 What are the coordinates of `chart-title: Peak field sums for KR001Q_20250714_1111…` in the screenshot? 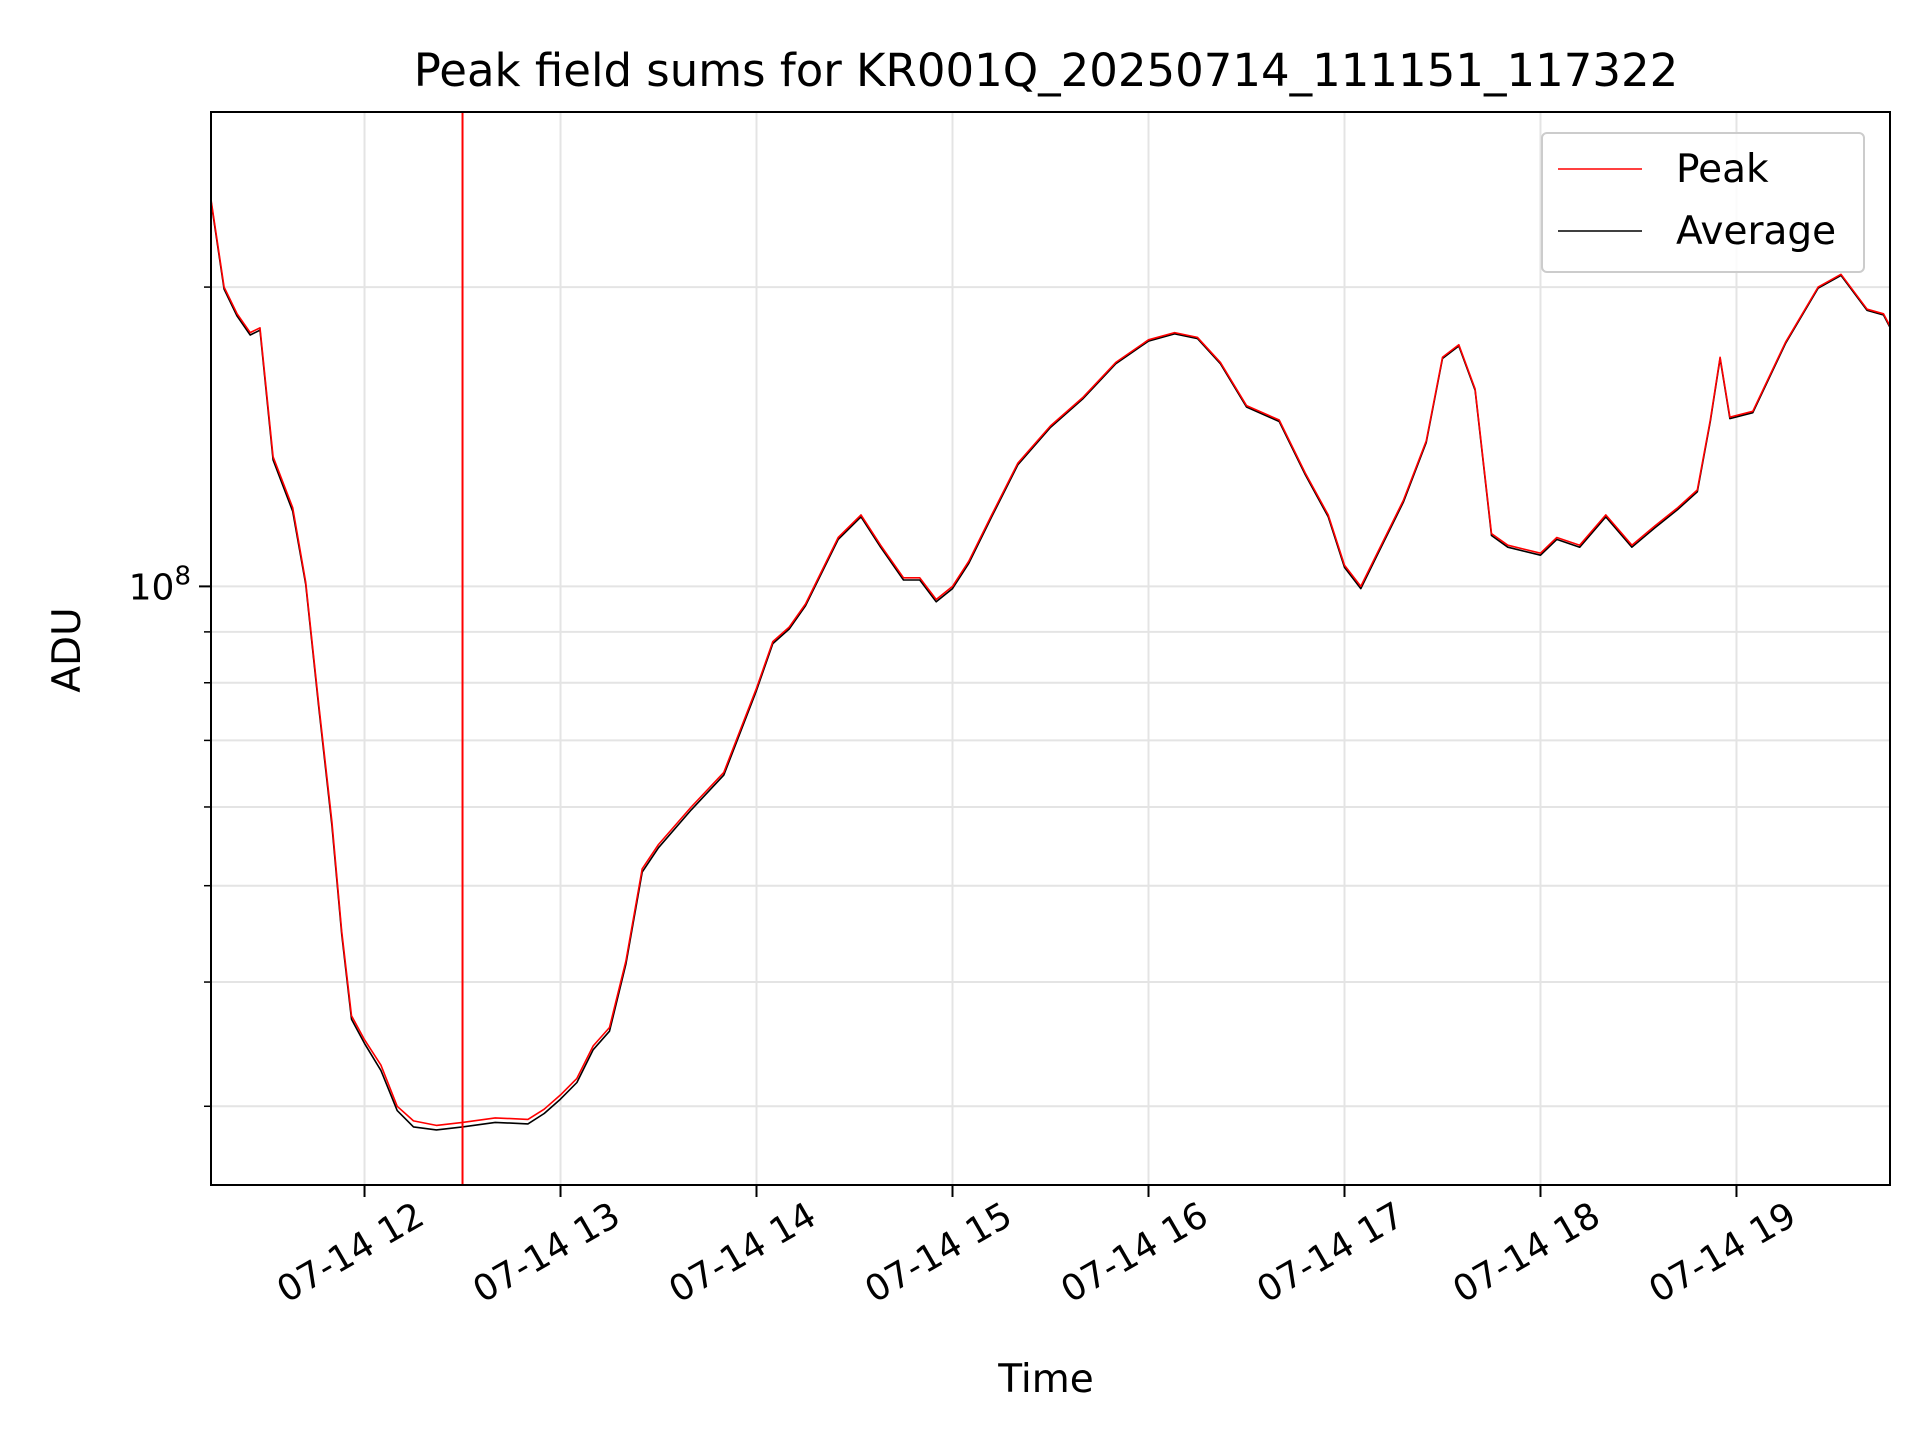 It's located at (1046, 70).